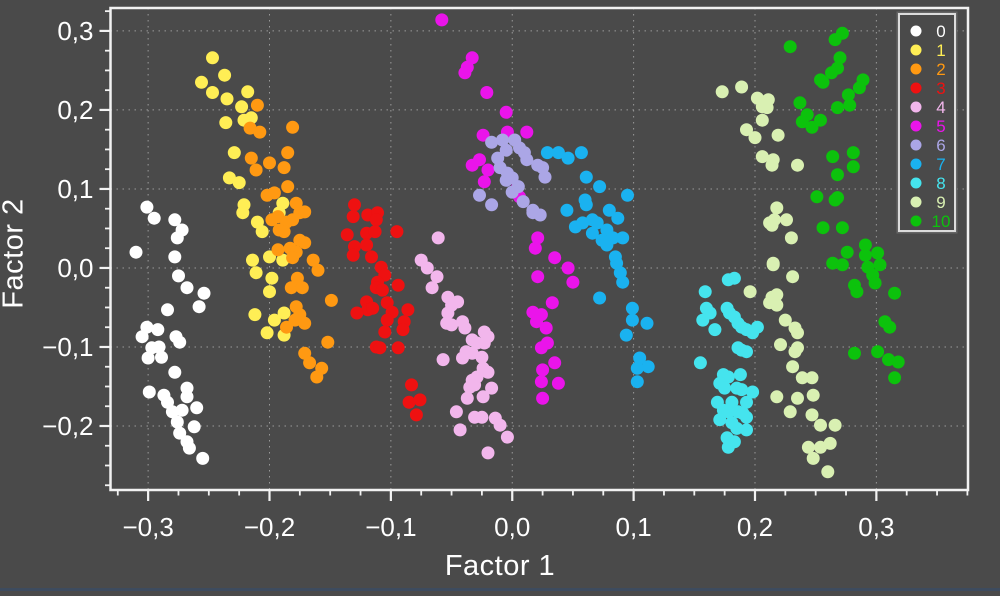  What do you see at coordinates (940, 164) in the screenshot?
I see `legend-label-7: 7` at bounding box center [940, 164].